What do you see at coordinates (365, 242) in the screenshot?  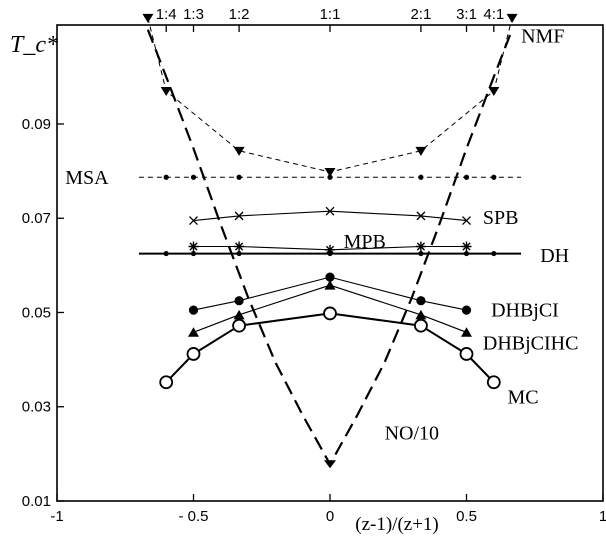 I see `label-mpb: MPB` at bounding box center [365, 242].